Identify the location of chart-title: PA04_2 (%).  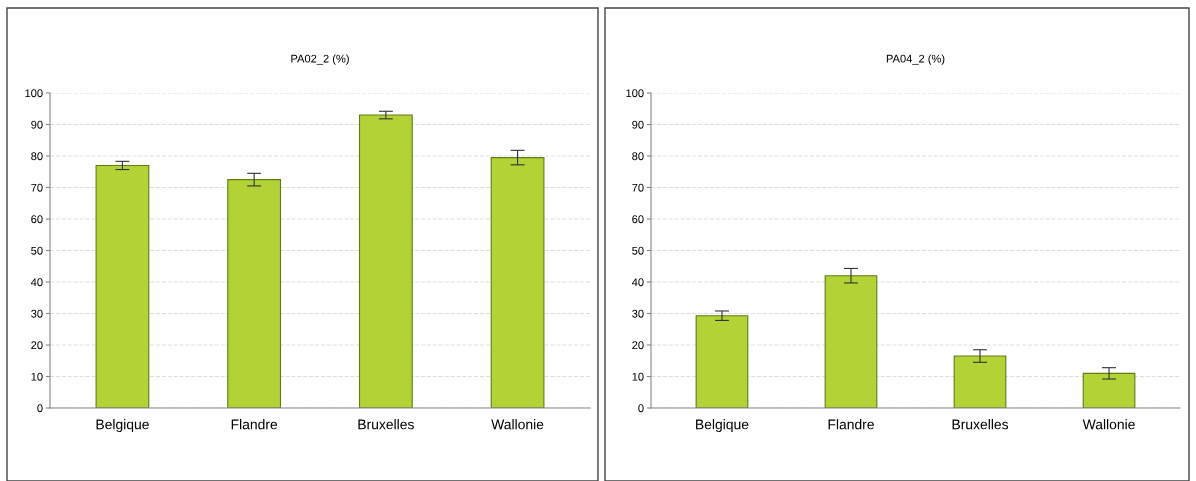
(915, 59).